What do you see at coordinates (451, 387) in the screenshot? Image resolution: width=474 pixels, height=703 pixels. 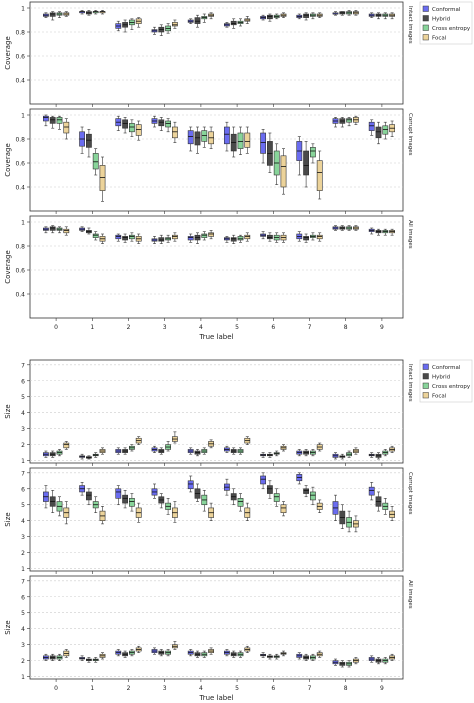 I see `legend-label: Cross entropy` at bounding box center [451, 387].